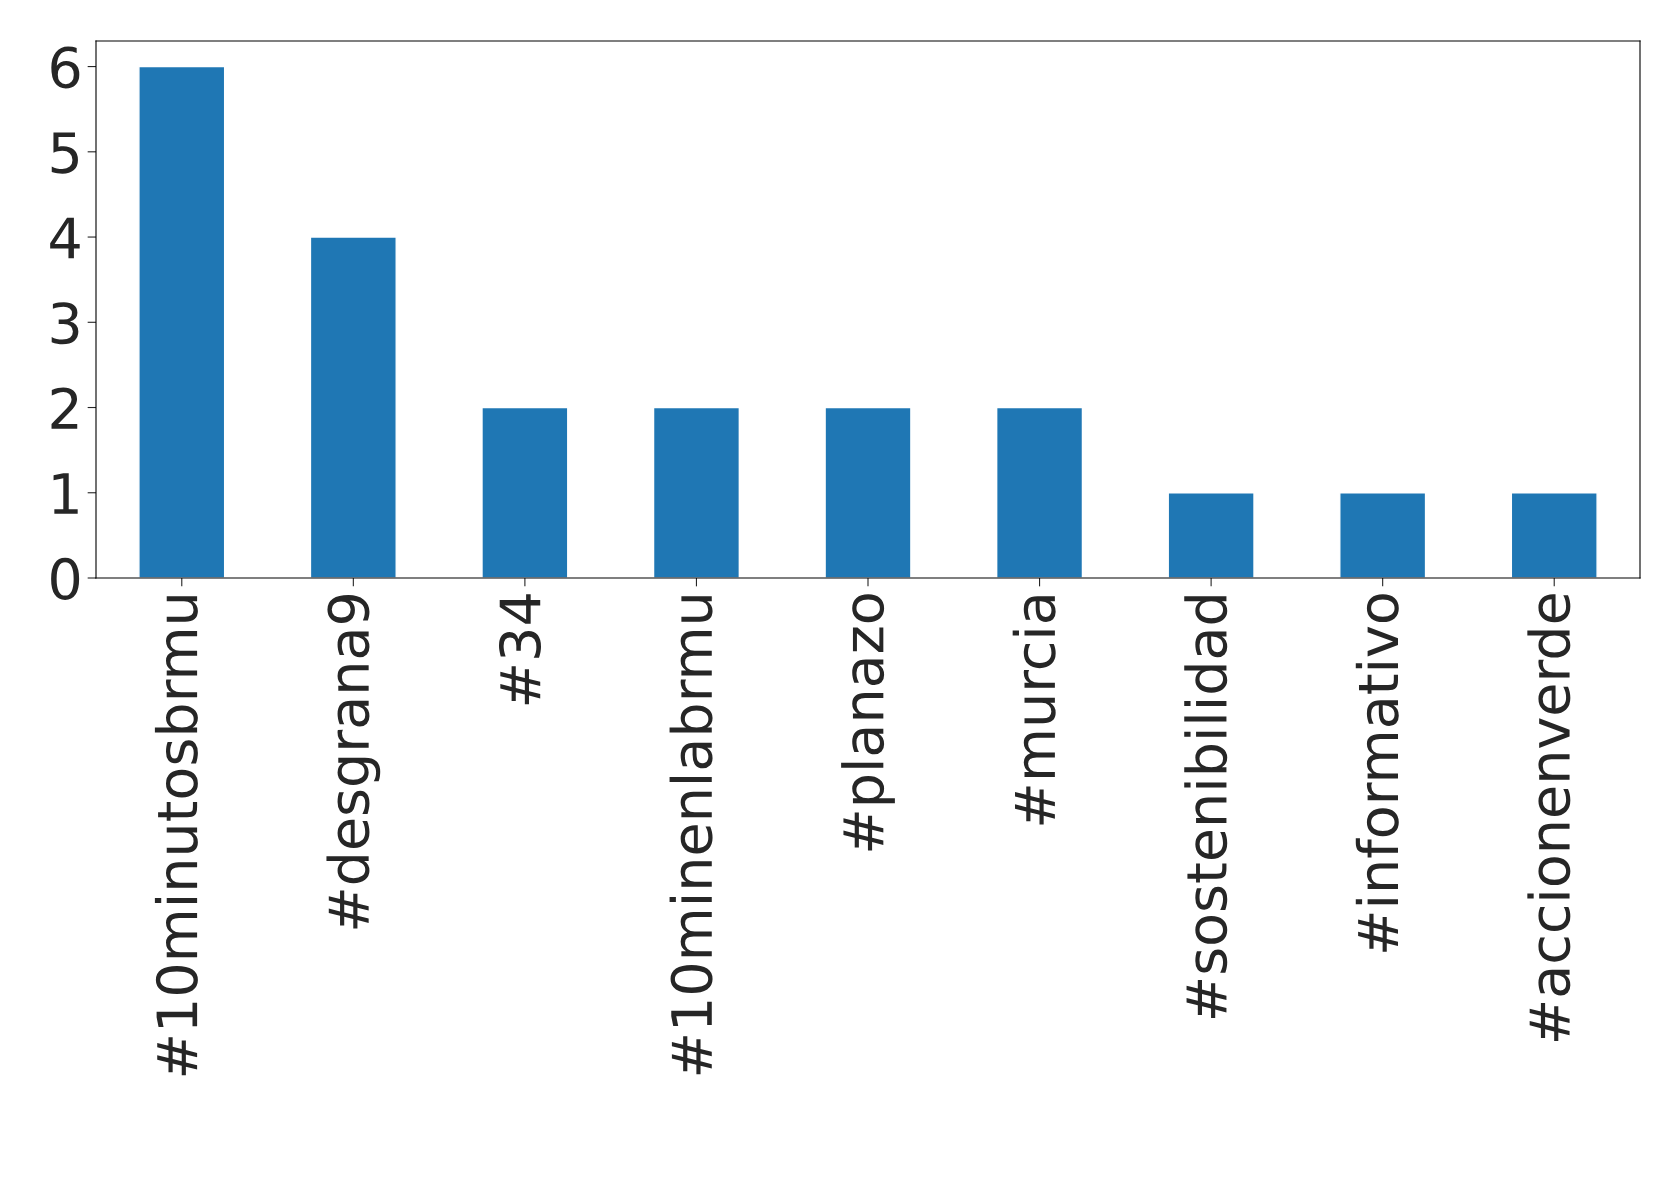  Describe the element at coordinates (176, 836) in the screenshot. I see `x-tick-label: #10minutosbrmu` at that location.